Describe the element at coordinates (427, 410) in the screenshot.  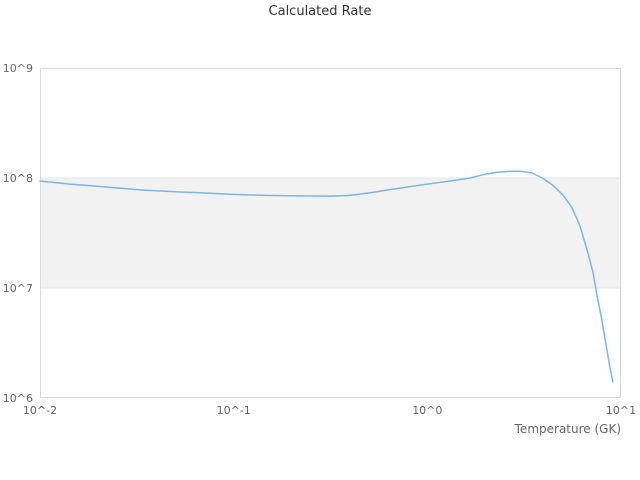
I see `x-tick-label: 10^0` at that location.